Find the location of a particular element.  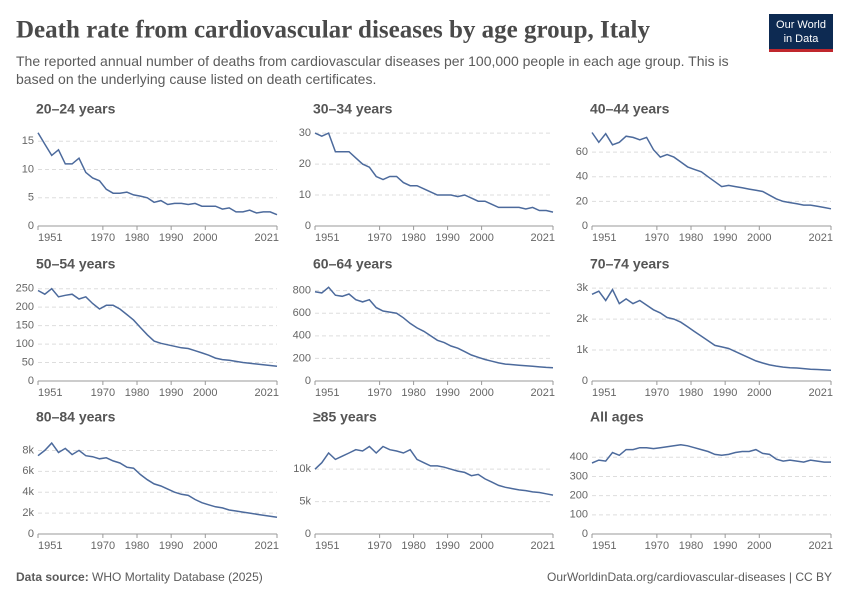

y-tick-label: 30 is located at coordinates (305, 133).